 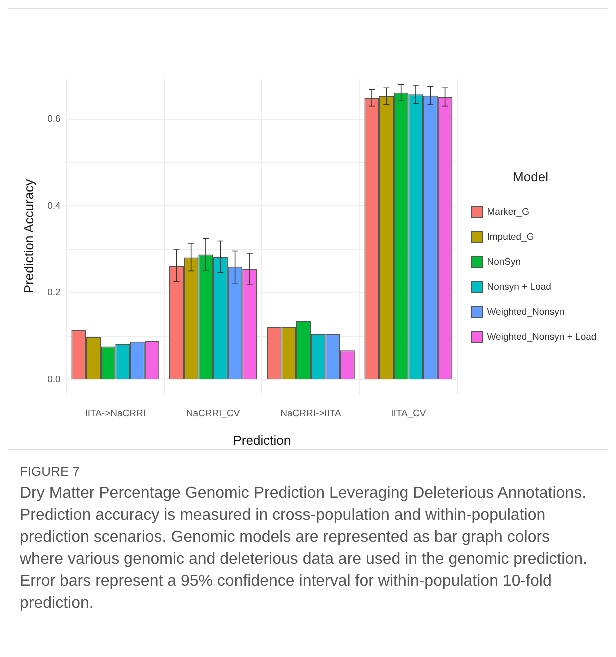 What do you see at coordinates (519, 287) in the screenshot?
I see `legend-label: Nonsyn + Load` at bounding box center [519, 287].